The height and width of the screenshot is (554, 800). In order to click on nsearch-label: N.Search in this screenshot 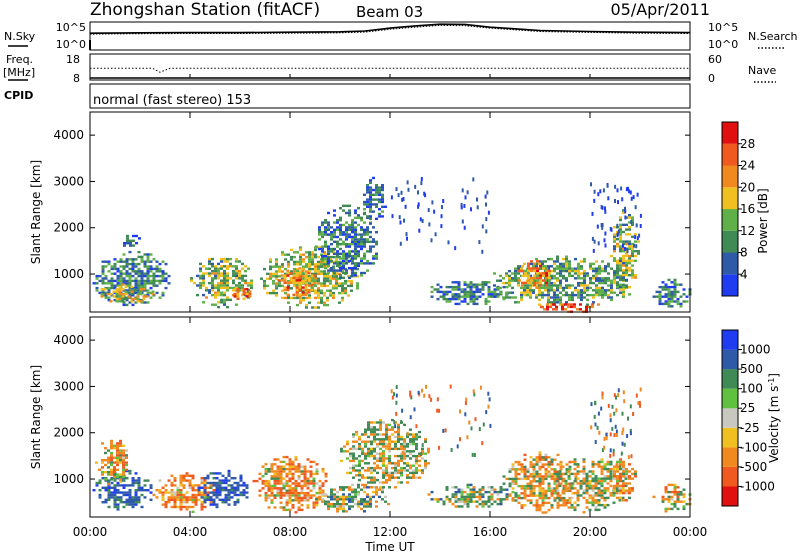, I will do `click(773, 36)`.